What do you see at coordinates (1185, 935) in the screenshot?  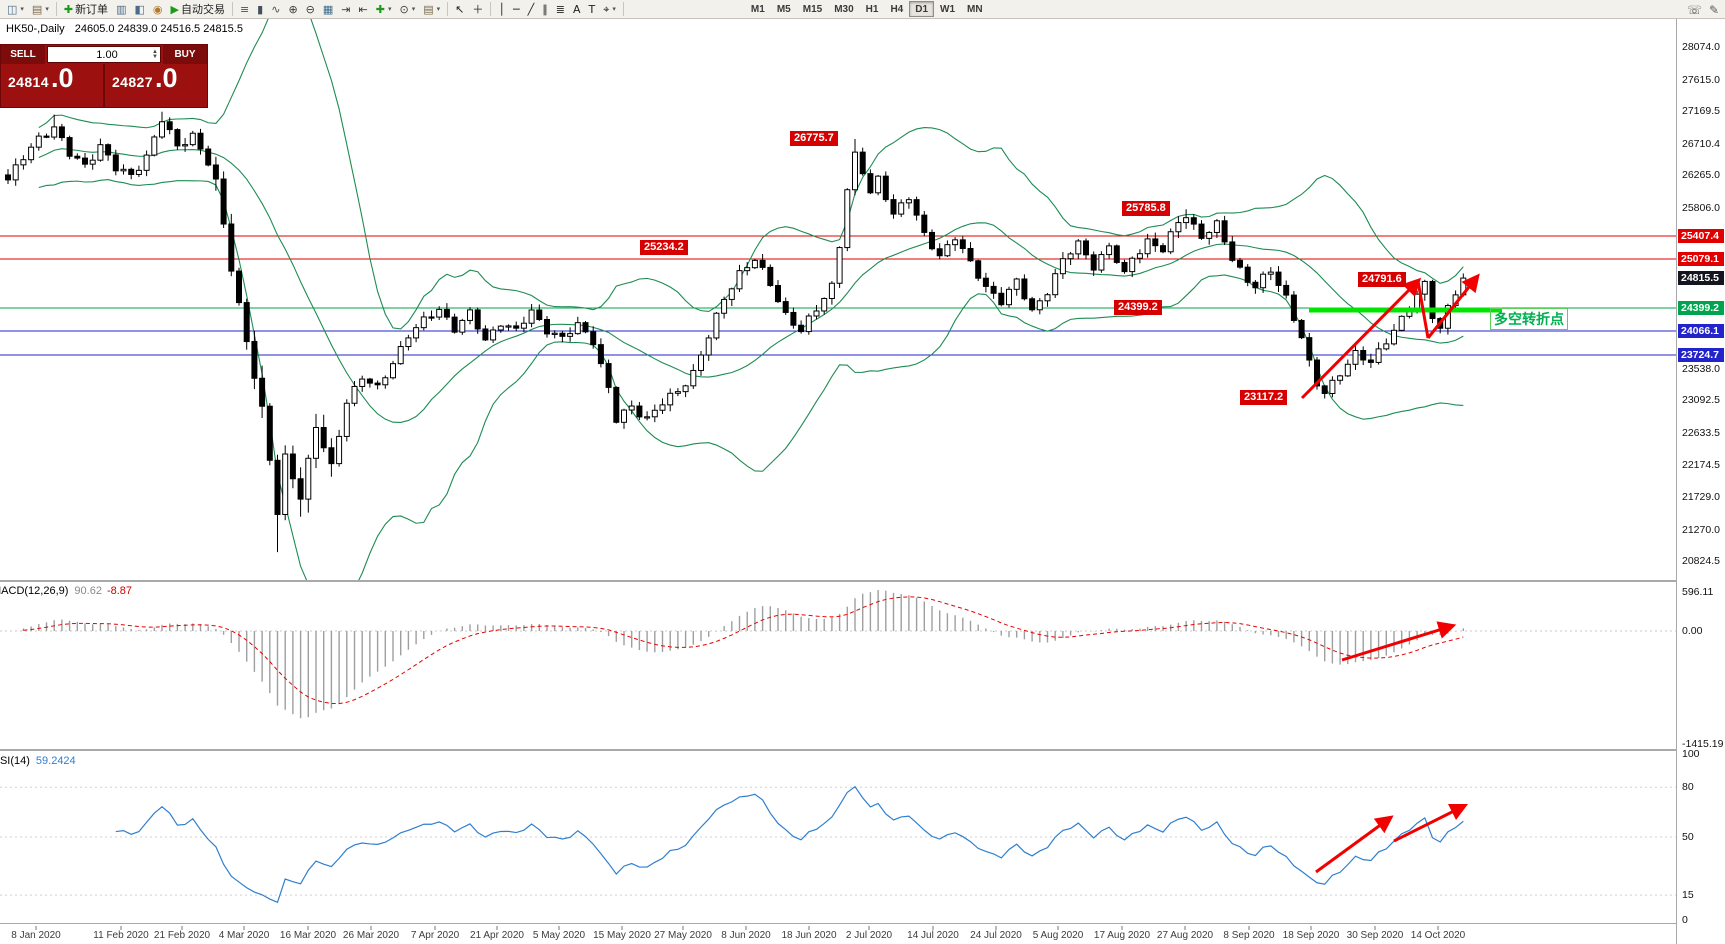 I see `date-axis-label: 27 Aug 2020` at bounding box center [1185, 935].